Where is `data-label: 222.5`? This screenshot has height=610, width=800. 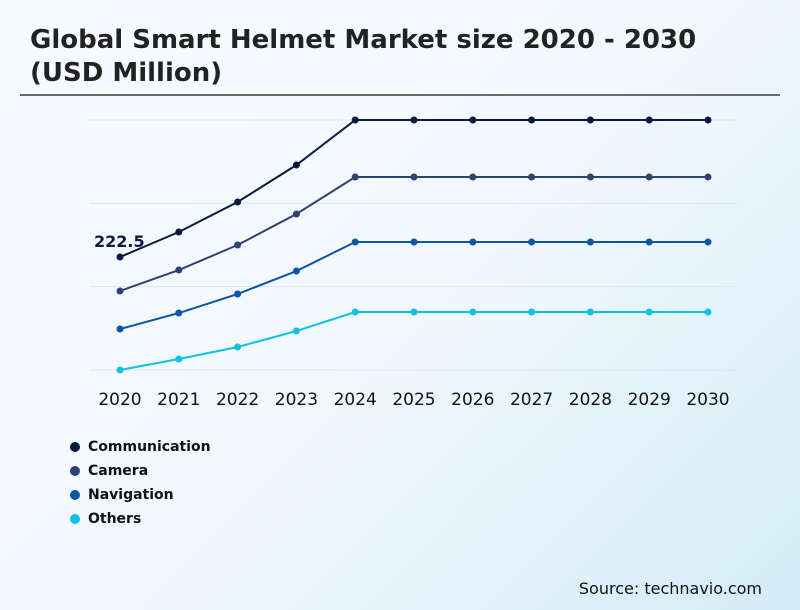
data-label: 222.5 is located at coordinates (119, 241).